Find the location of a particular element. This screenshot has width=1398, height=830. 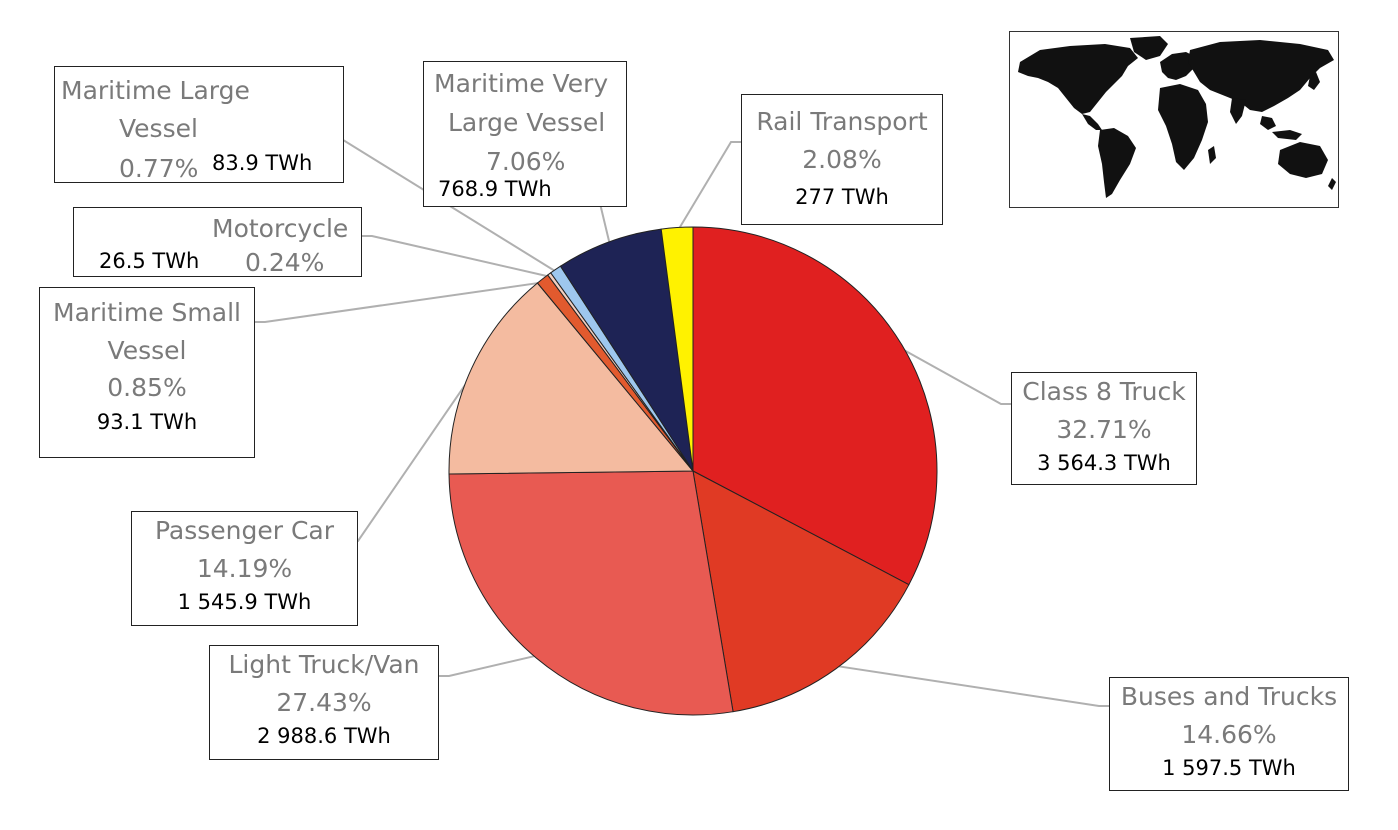

label-percent: 7.06% is located at coordinates (526, 161).